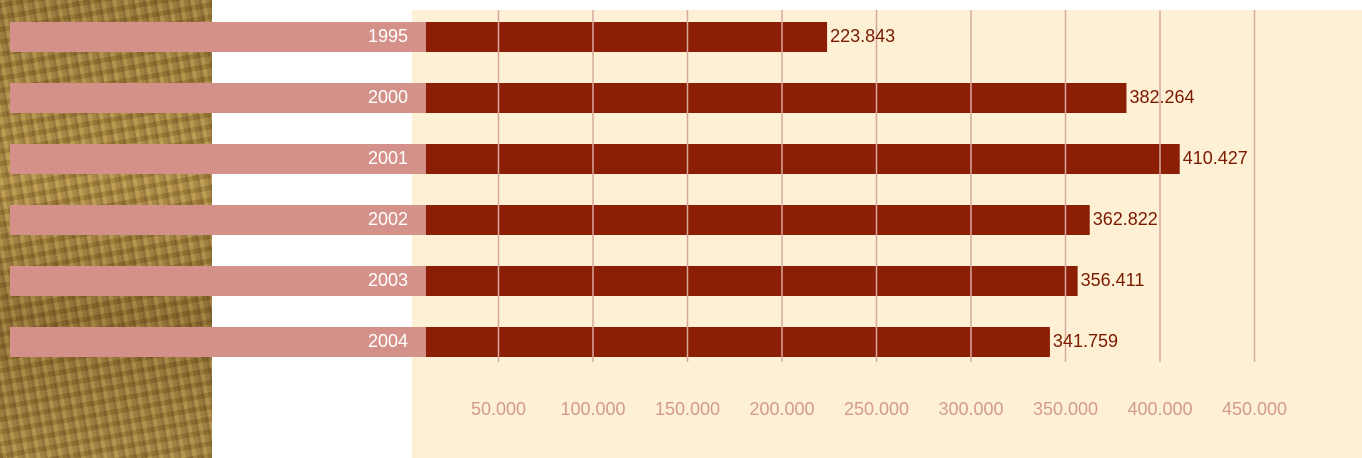 The image size is (1362, 458). What do you see at coordinates (876, 409) in the screenshot?
I see `x-tick-label: 250.000` at bounding box center [876, 409].